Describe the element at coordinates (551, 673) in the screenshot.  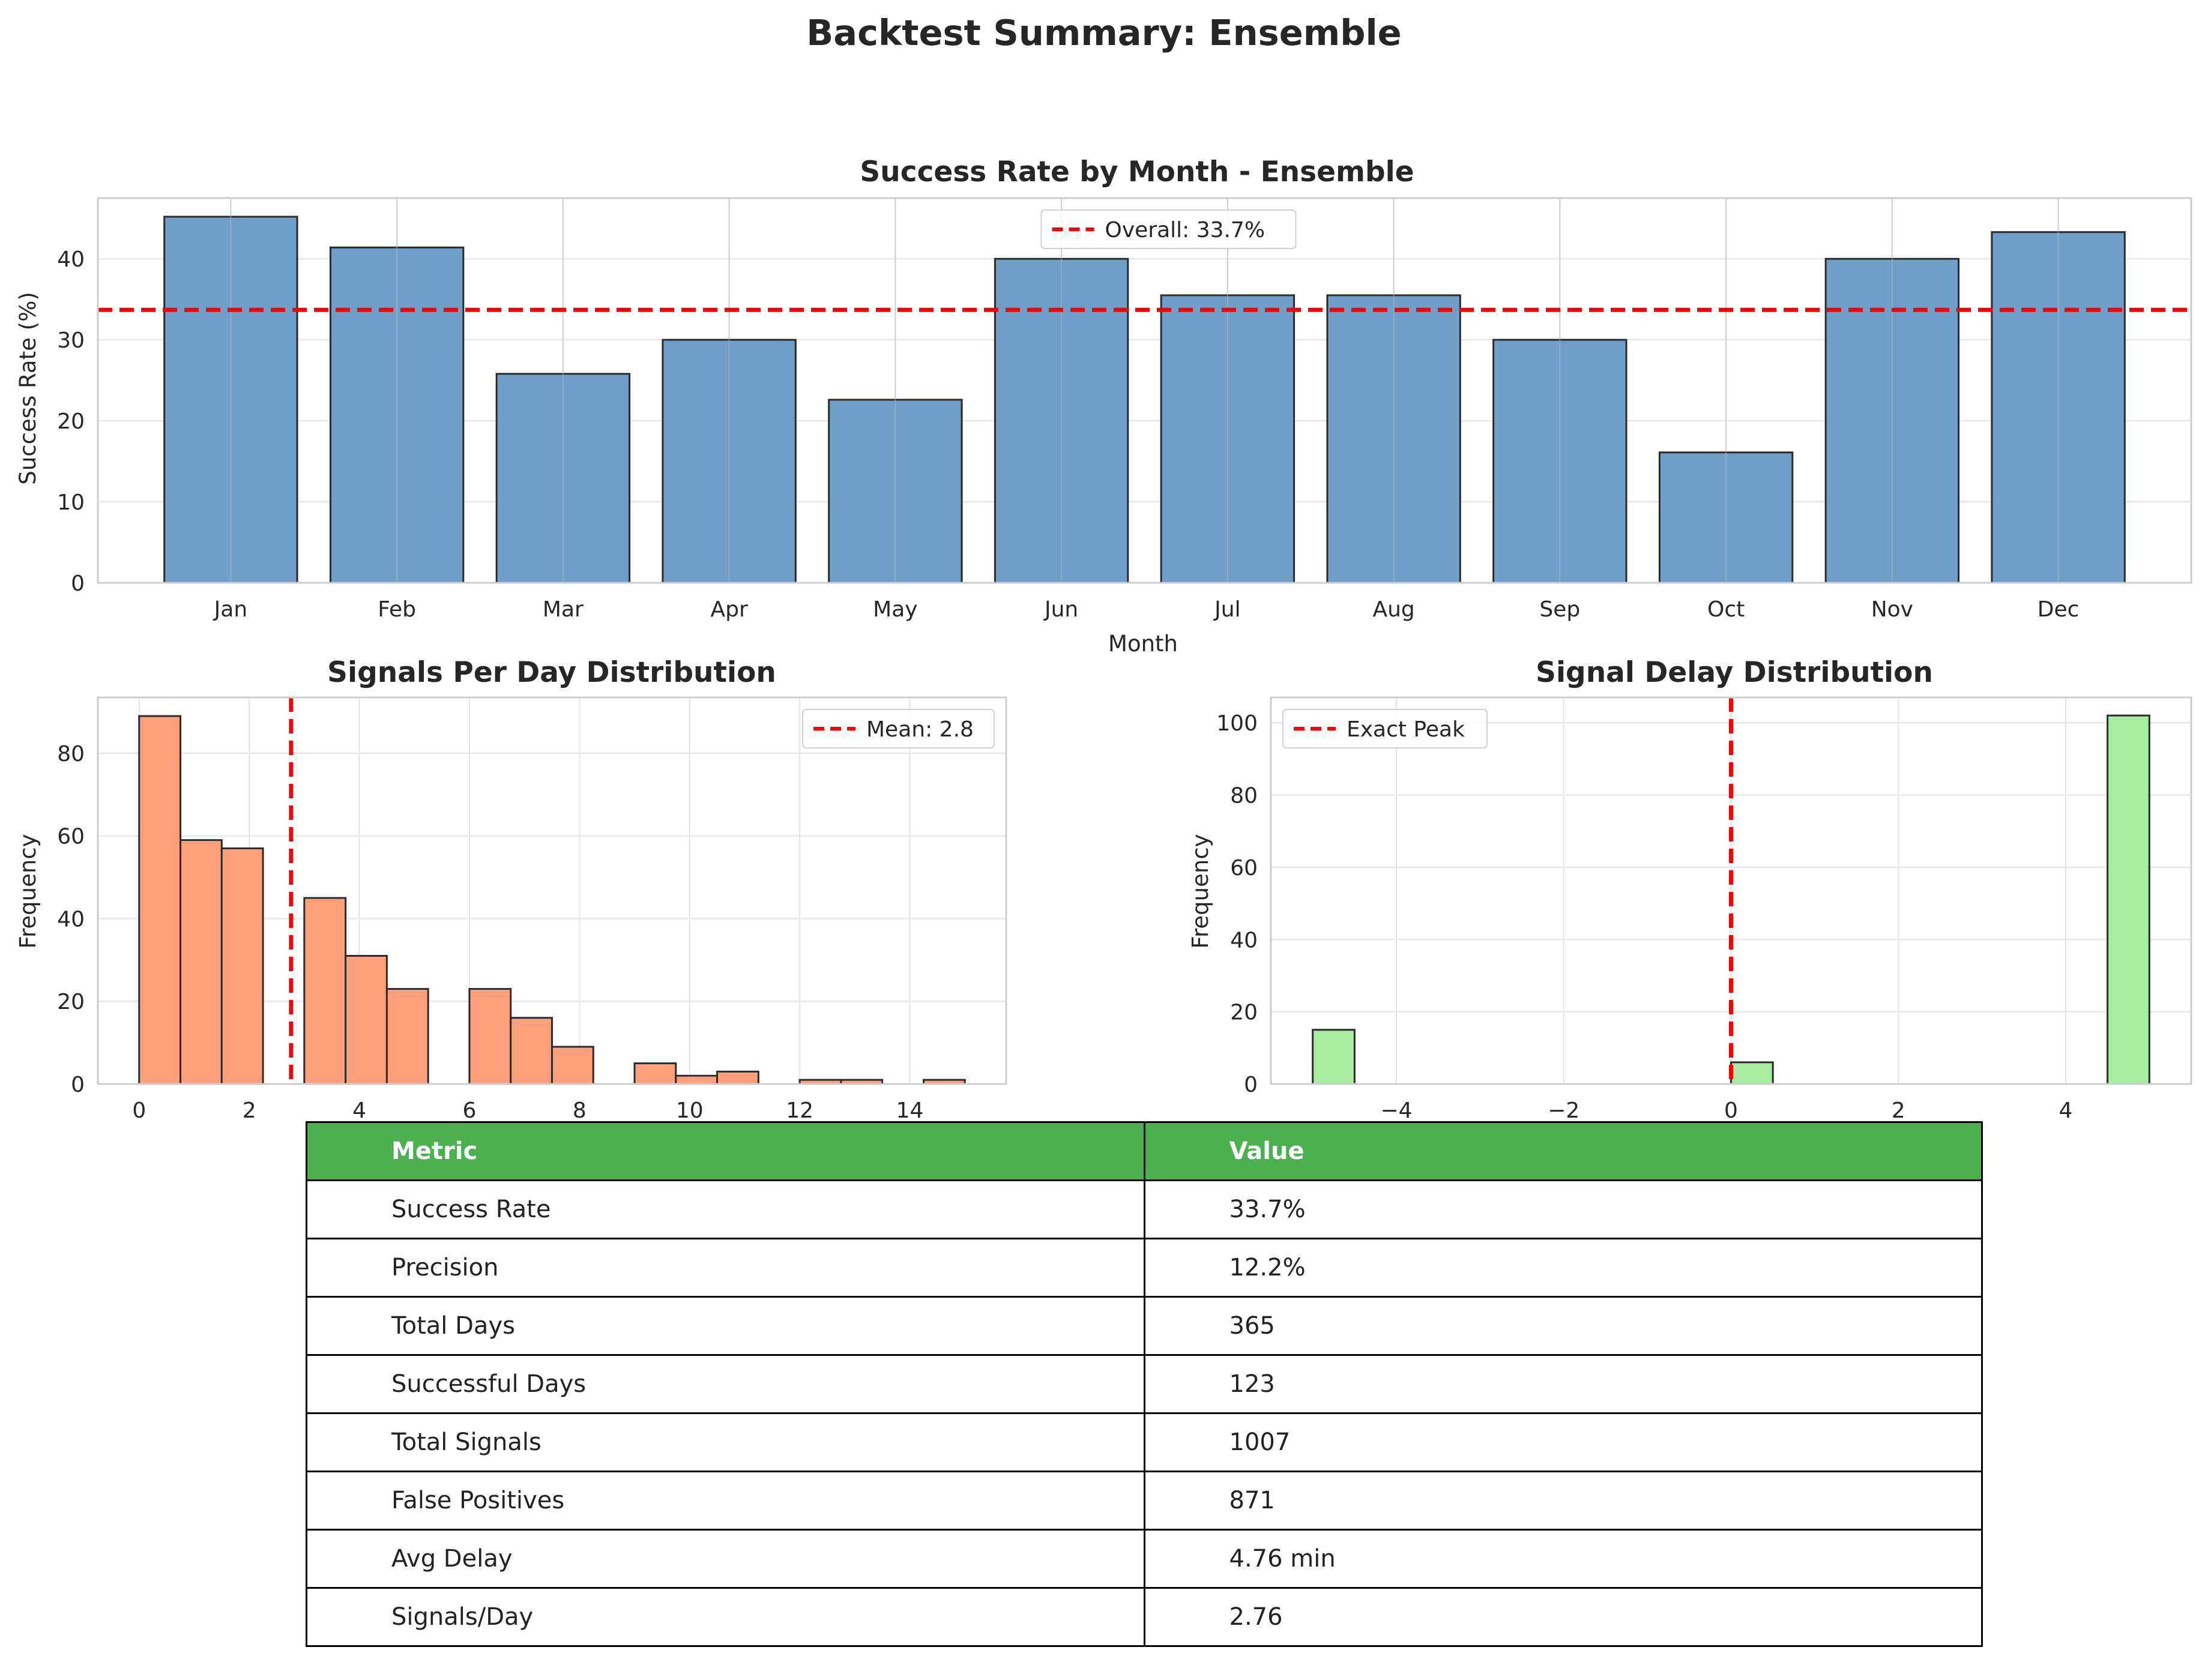
I see `signals-chart-title: Signals Per Day Distribution` at that location.